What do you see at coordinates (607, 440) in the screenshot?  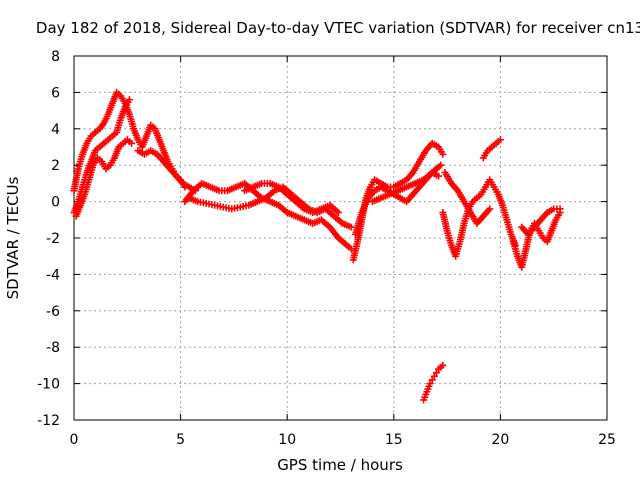 I see `x-tick-label: 25` at bounding box center [607, 440].